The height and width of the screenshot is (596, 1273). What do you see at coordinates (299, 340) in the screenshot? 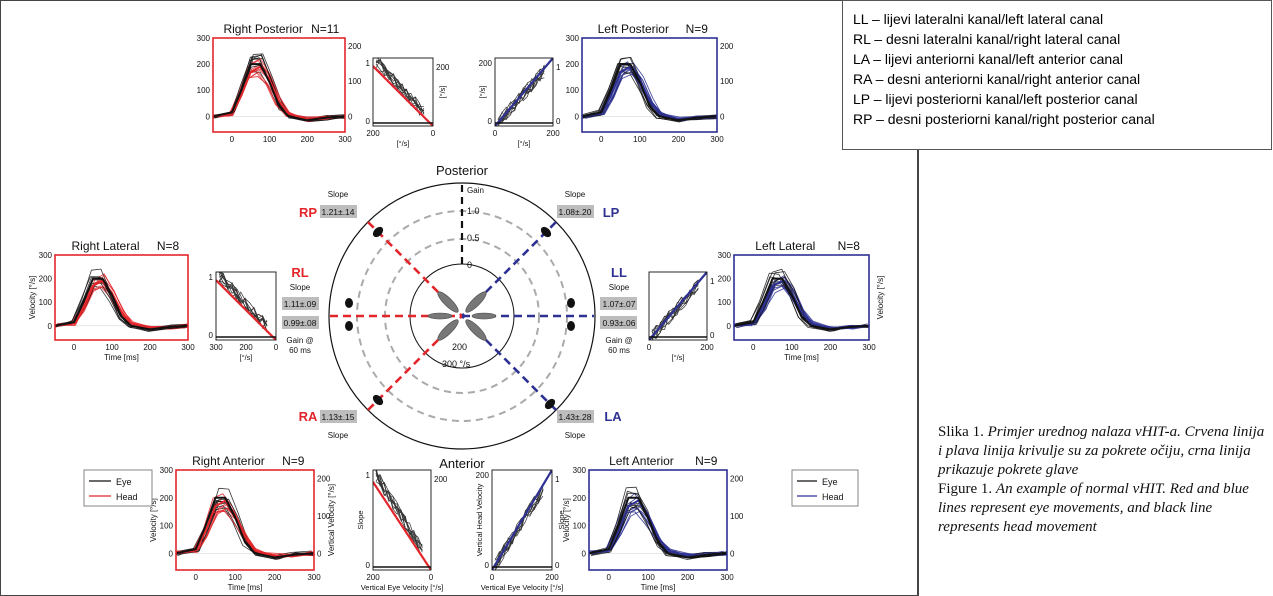
I see `rl-gain60-label-1: Gain @` at bounding box center [299, 340].